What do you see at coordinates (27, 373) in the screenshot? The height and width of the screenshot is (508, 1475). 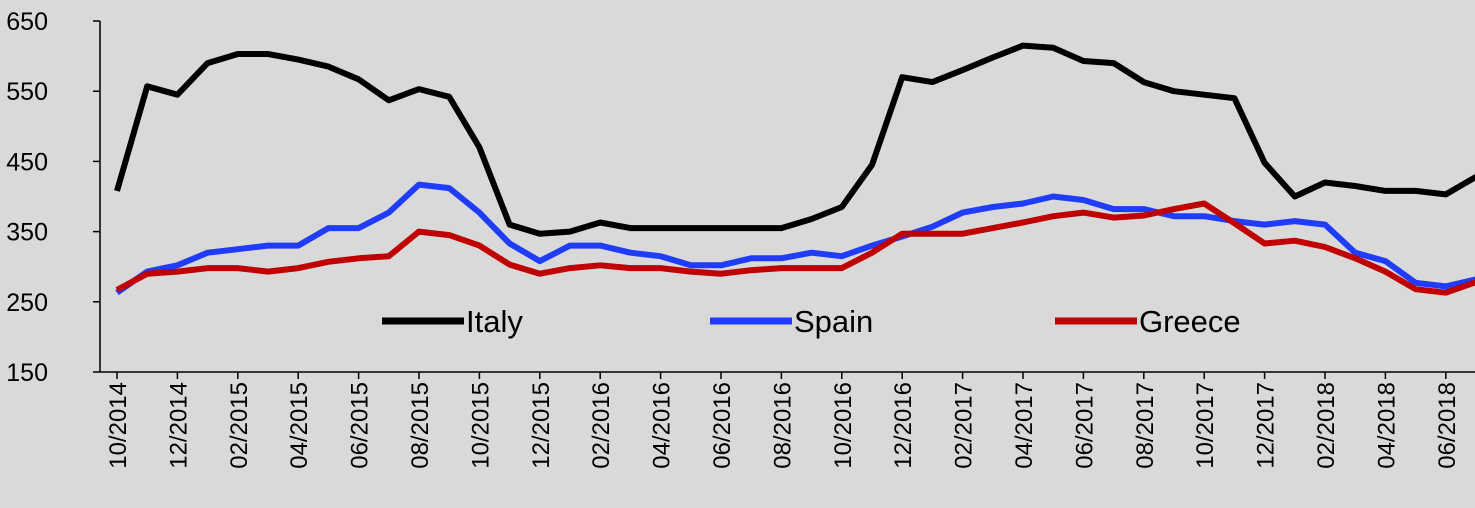 I see `y-tick-label: 150` at bounding box center [27, 373].